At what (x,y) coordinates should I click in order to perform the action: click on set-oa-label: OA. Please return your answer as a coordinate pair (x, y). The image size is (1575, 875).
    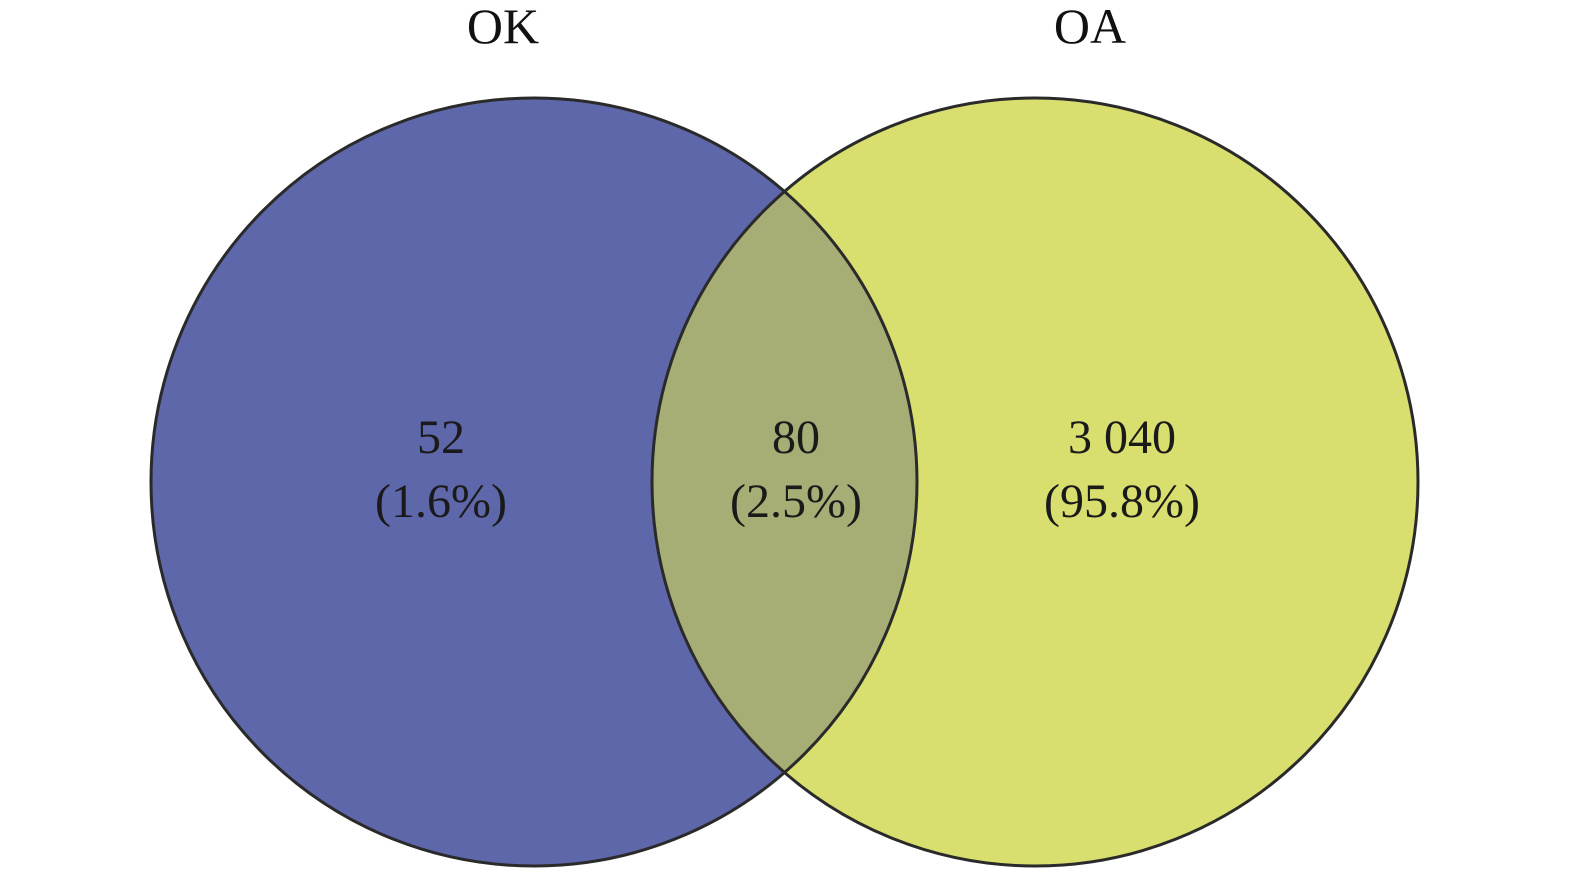
    Looking at the image, I should click on (1090, 27).